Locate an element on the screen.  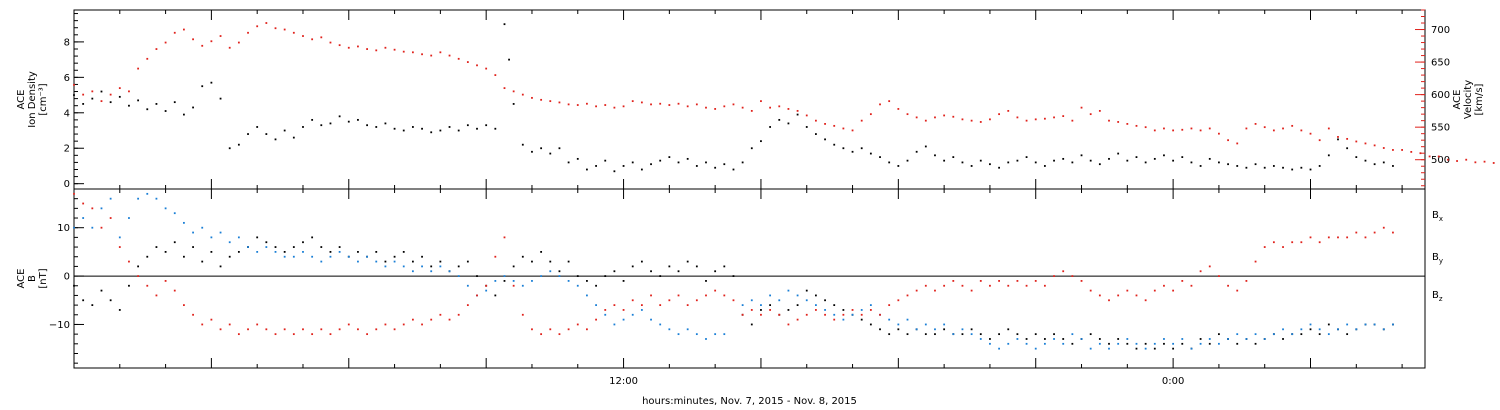
velocity-axis-tick-label: 650 is located at coordinates (1440, 63).